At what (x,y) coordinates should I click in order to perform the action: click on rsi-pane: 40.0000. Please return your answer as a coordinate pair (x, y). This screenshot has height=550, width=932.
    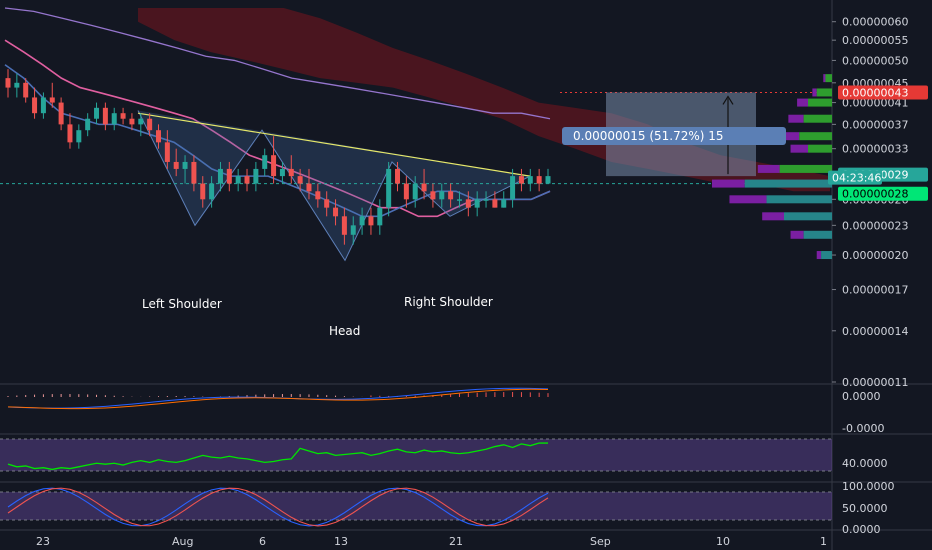
    Looking at the image, I should click on (444, 455).